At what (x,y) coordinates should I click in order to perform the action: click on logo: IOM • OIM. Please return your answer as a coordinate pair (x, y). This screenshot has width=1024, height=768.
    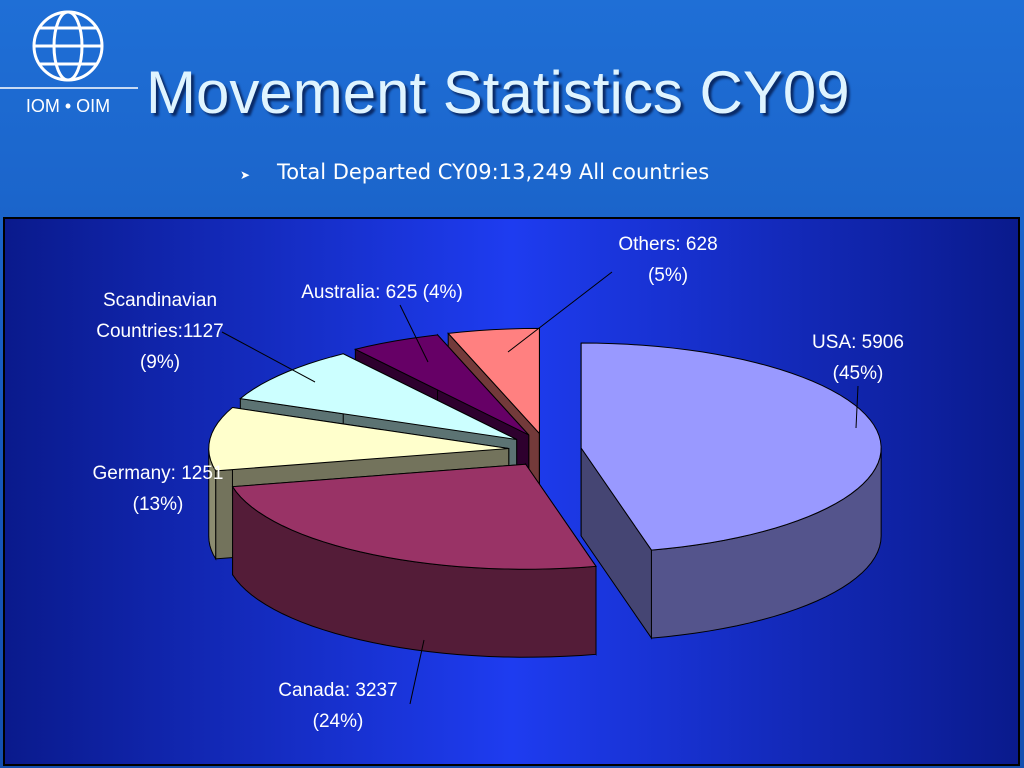
    Looking at the image, I should click on (69, 63).